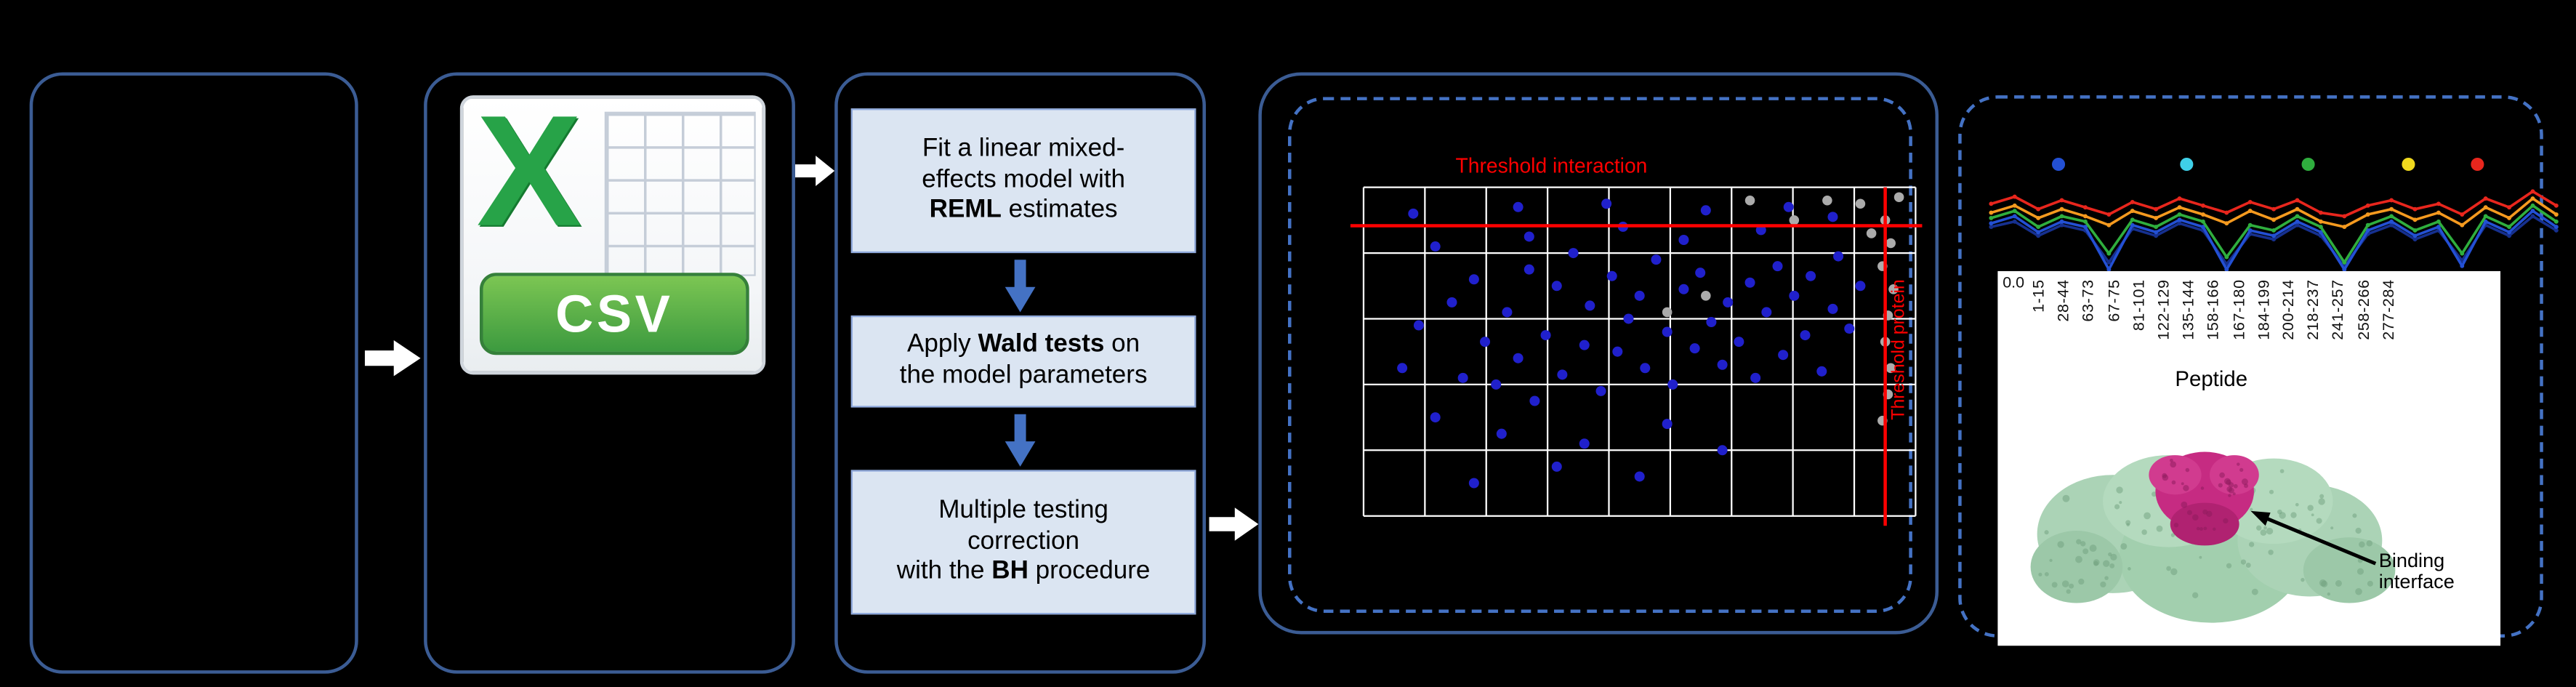 The height and width of the screenshot is (687, 2576). What do you see at coordinates (680, 193) in the screenshot?
I see `spreadsheet-grid-icon` at bounding box center [680, 193].